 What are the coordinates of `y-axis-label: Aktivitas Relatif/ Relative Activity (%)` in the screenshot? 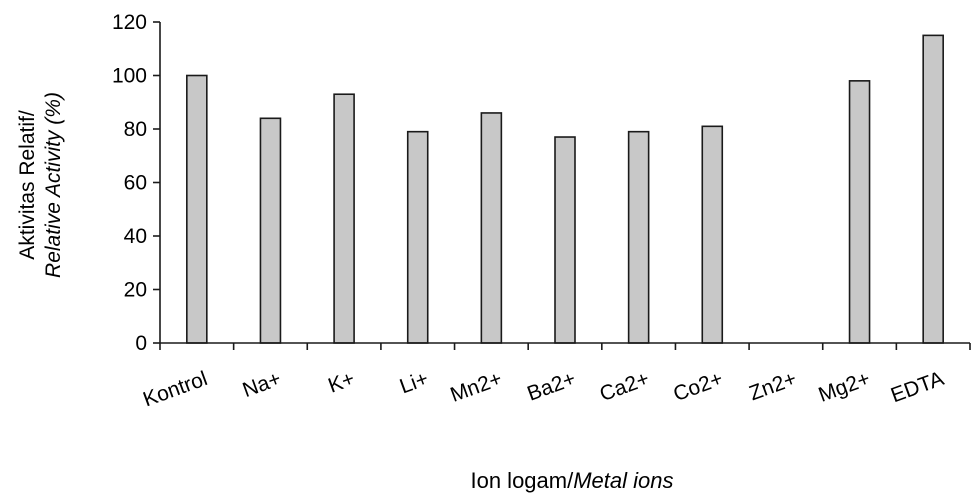 It's located at (40, 185).